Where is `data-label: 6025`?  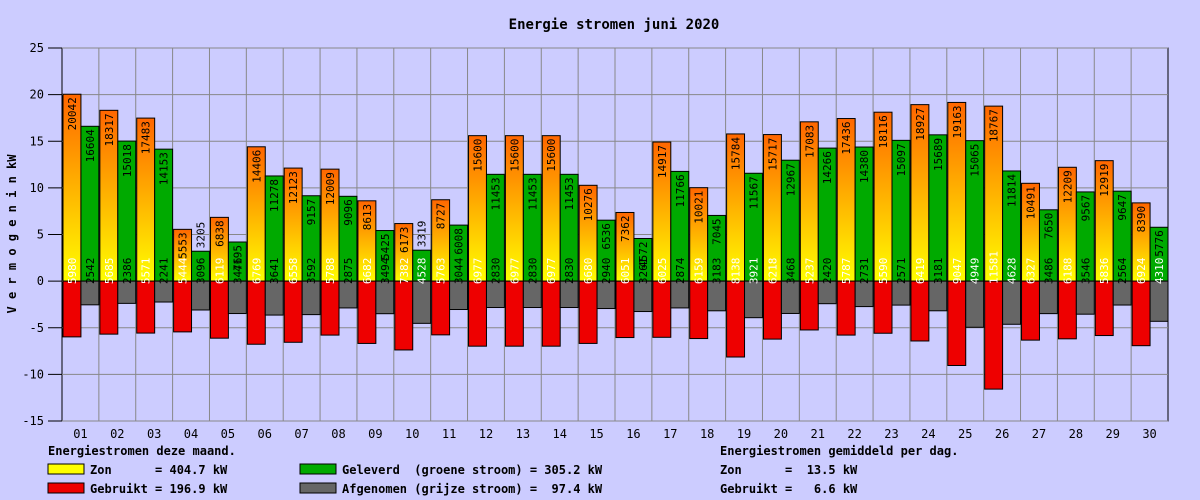 data-label: 6025 is located at coordinates (662, 271).